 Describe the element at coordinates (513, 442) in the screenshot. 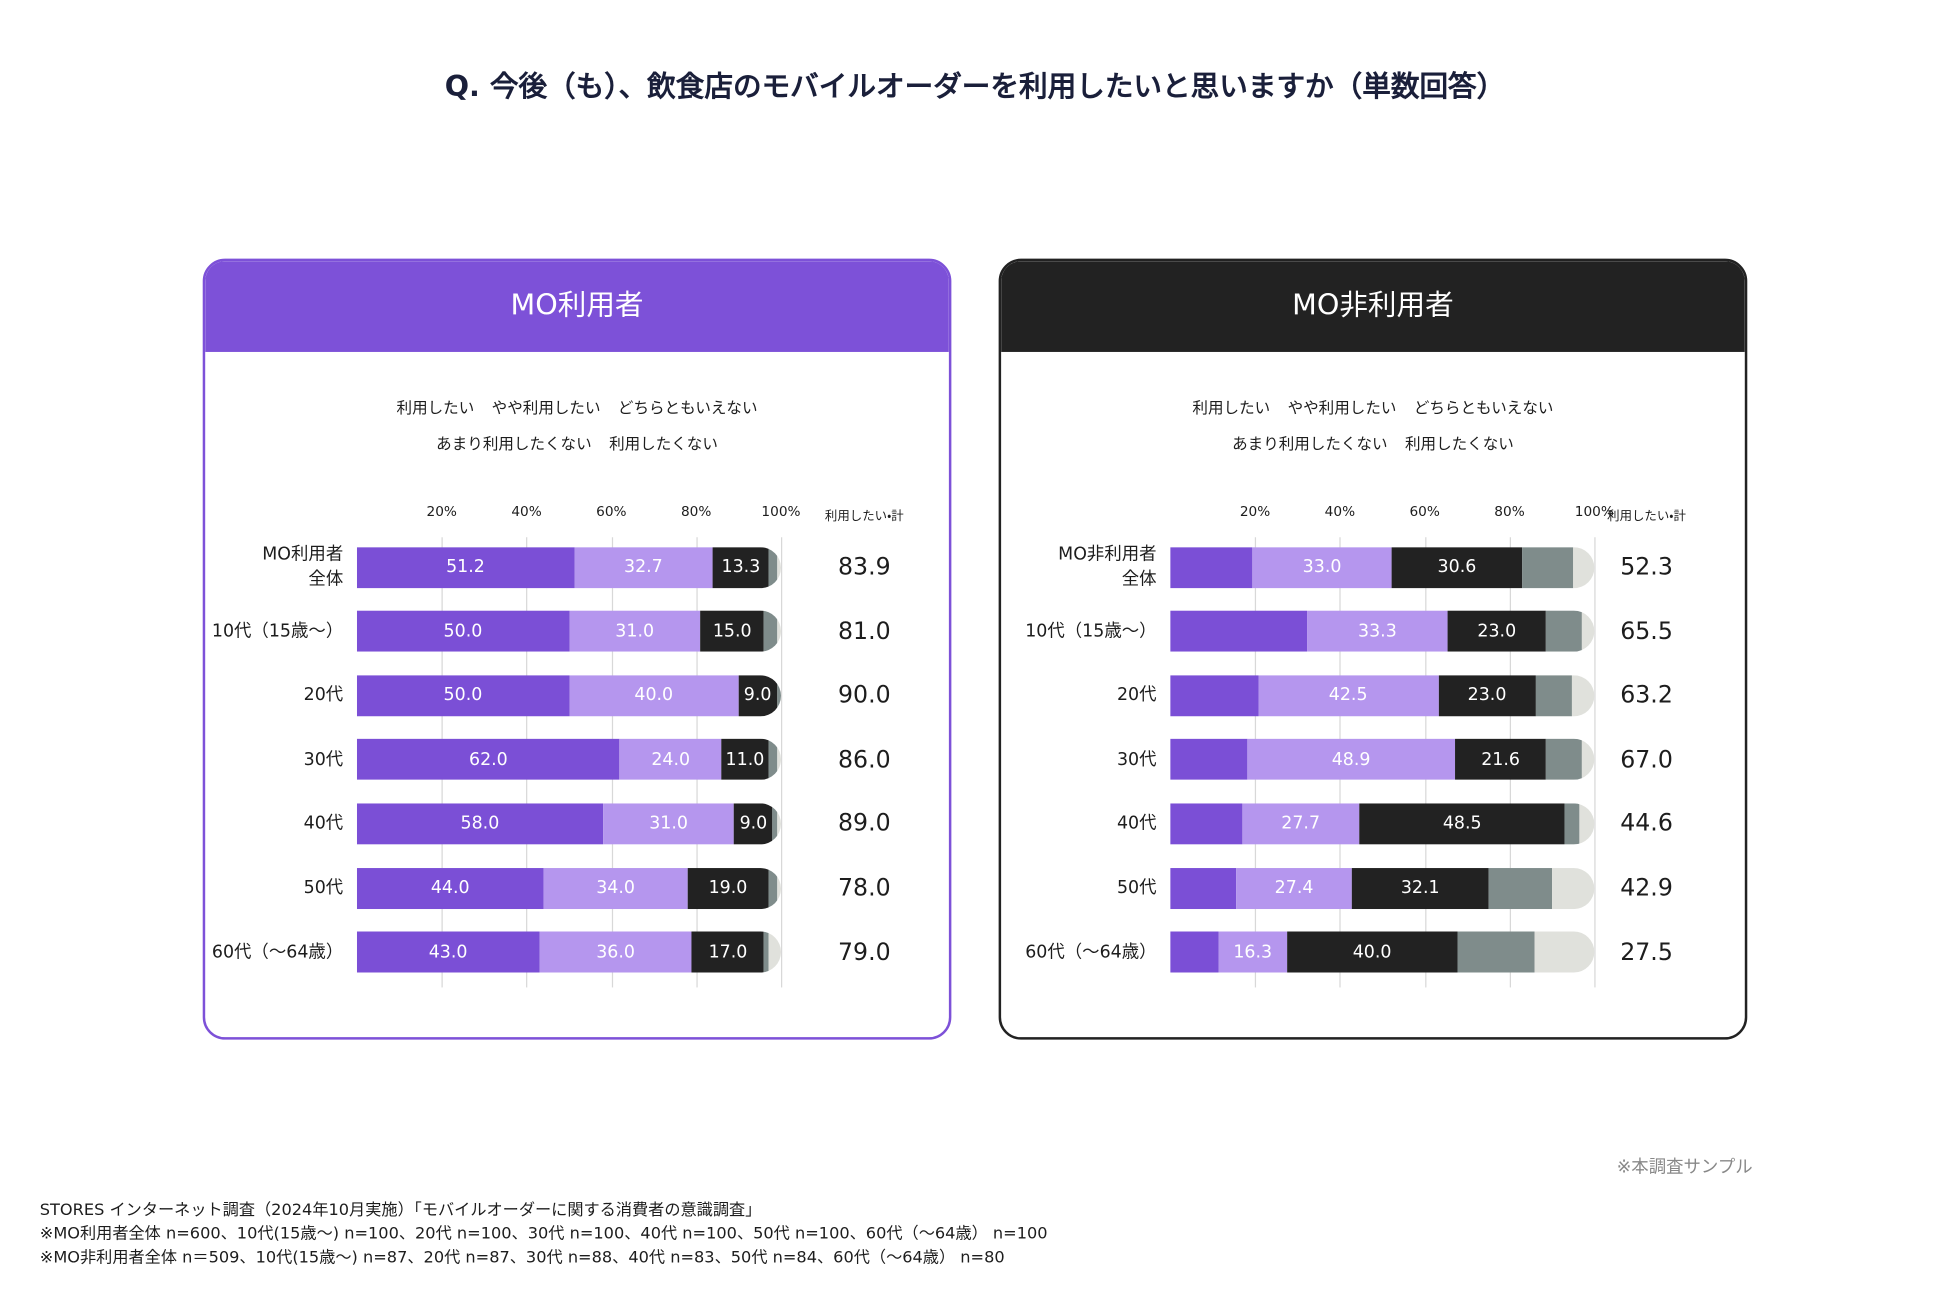

I see `legend-item: あまり利用したくない` at that location.